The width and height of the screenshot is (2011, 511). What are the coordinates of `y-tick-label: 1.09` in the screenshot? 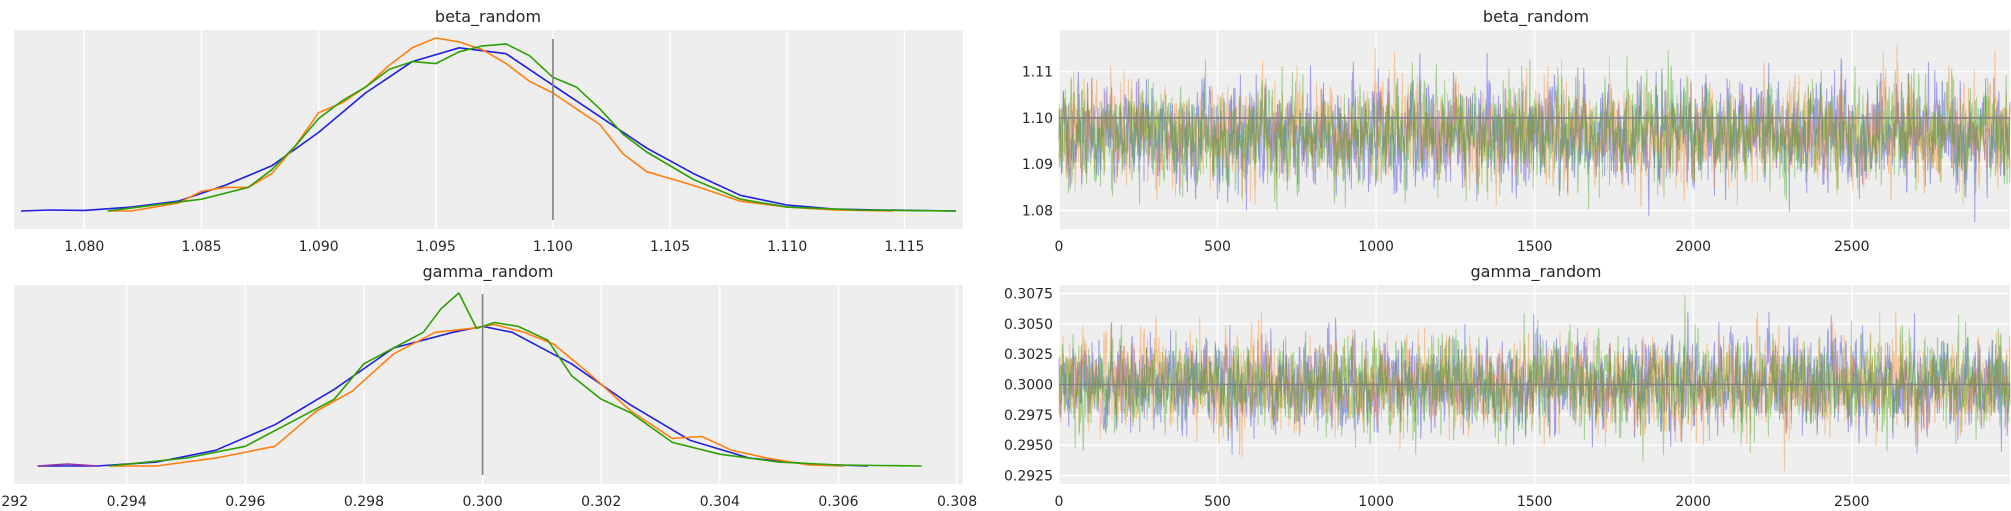 It's located at (1037, 165).